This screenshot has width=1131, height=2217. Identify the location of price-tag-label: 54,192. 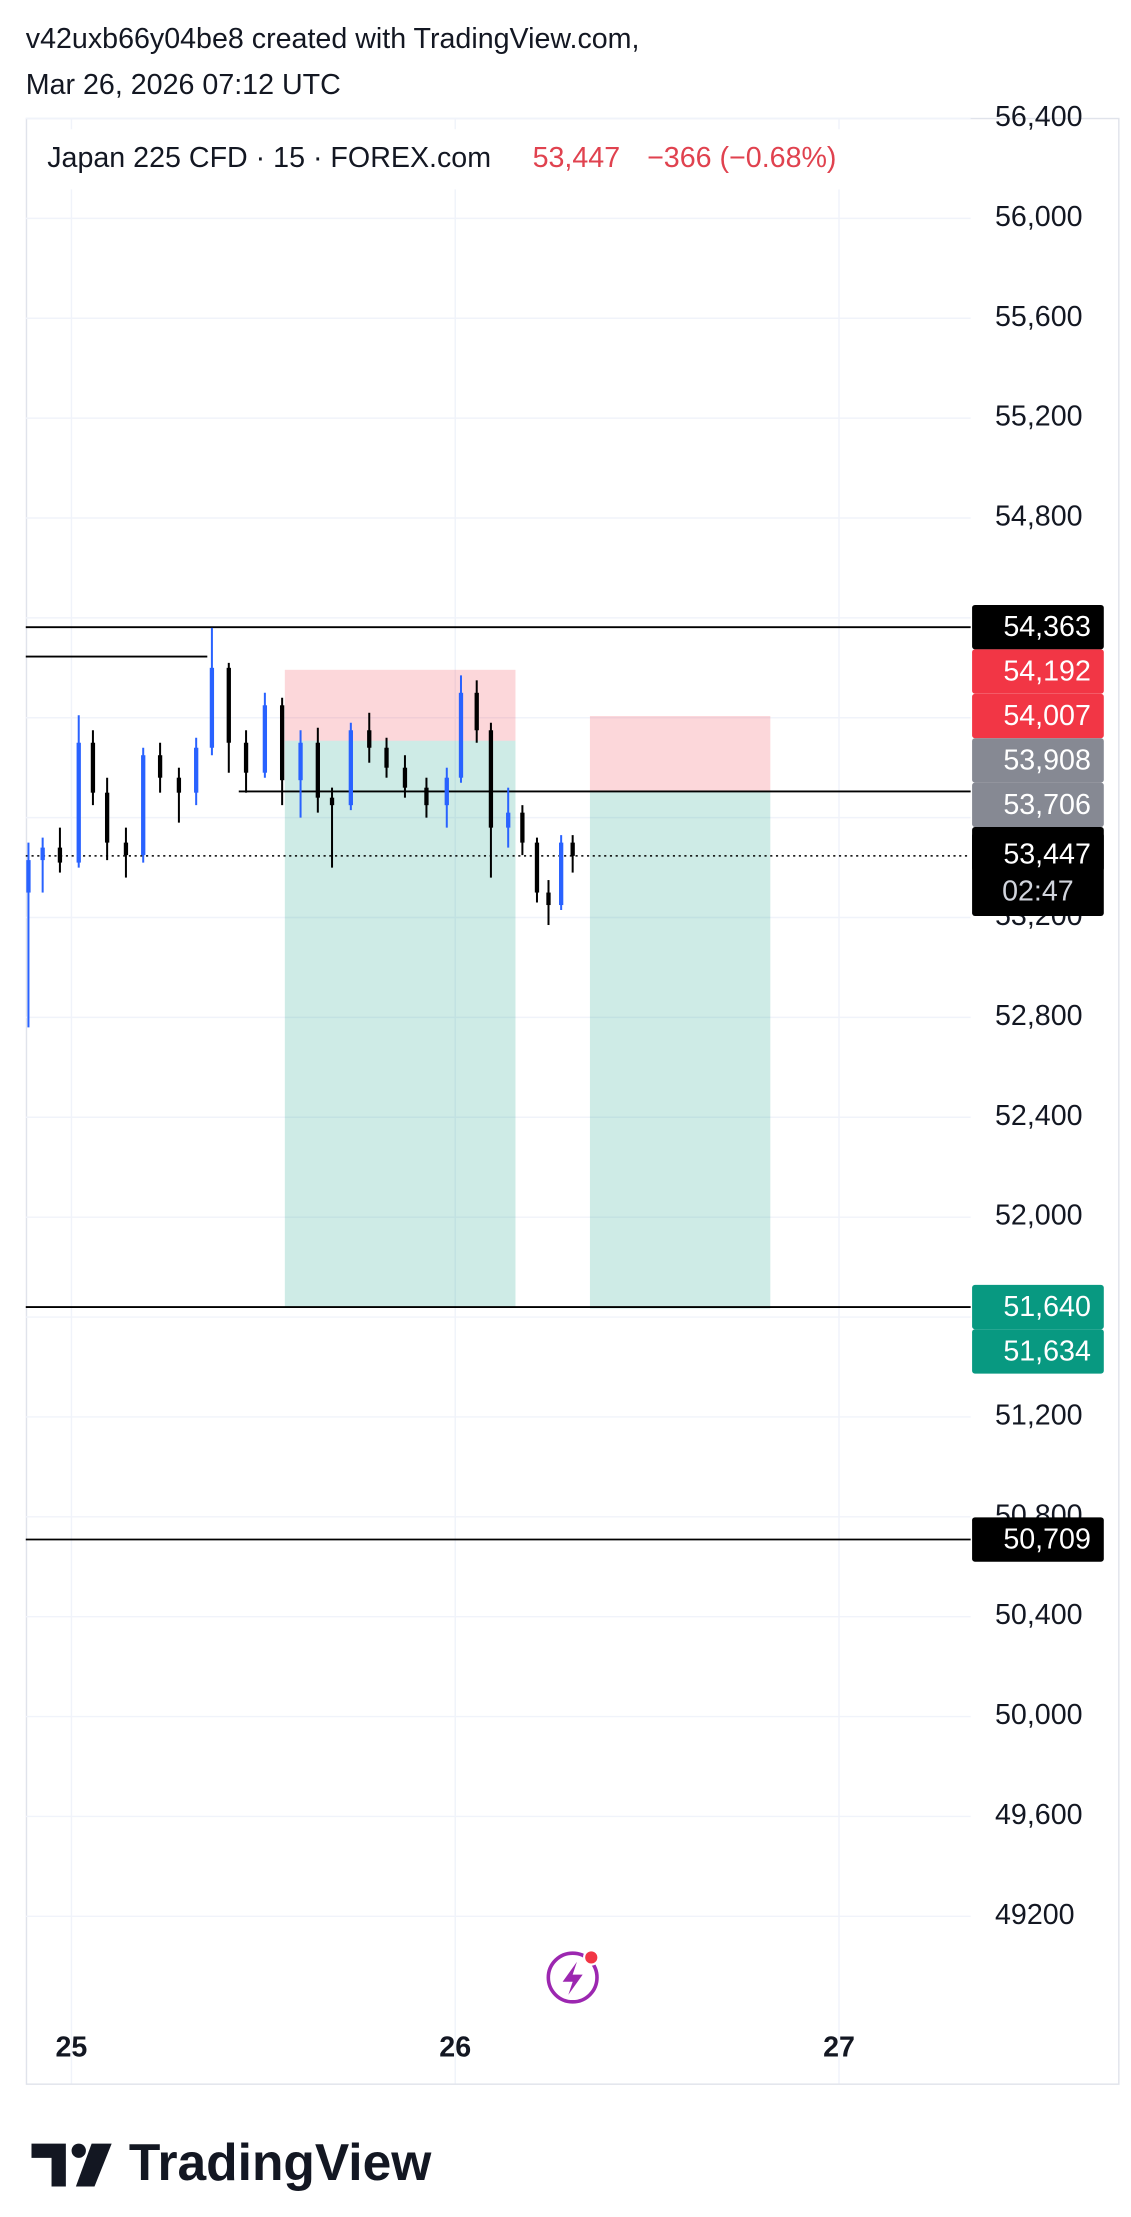
(1047, 672).